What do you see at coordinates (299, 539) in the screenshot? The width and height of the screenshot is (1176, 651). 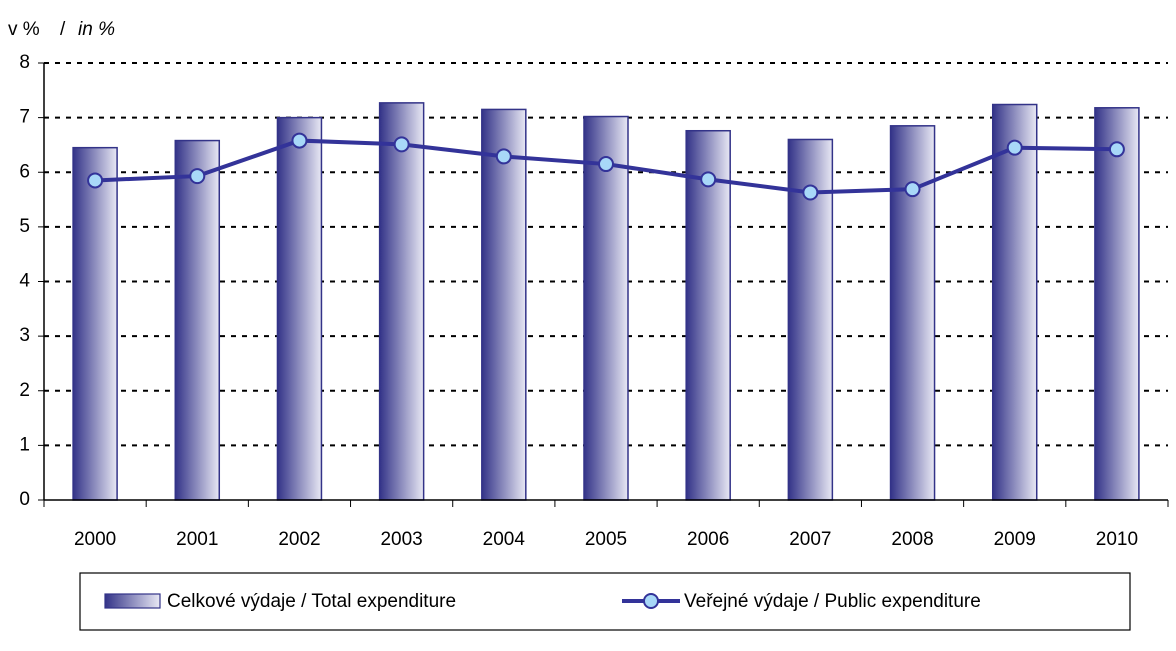 I see `x-tick-label: 2002` at bounding box center [299, 539].